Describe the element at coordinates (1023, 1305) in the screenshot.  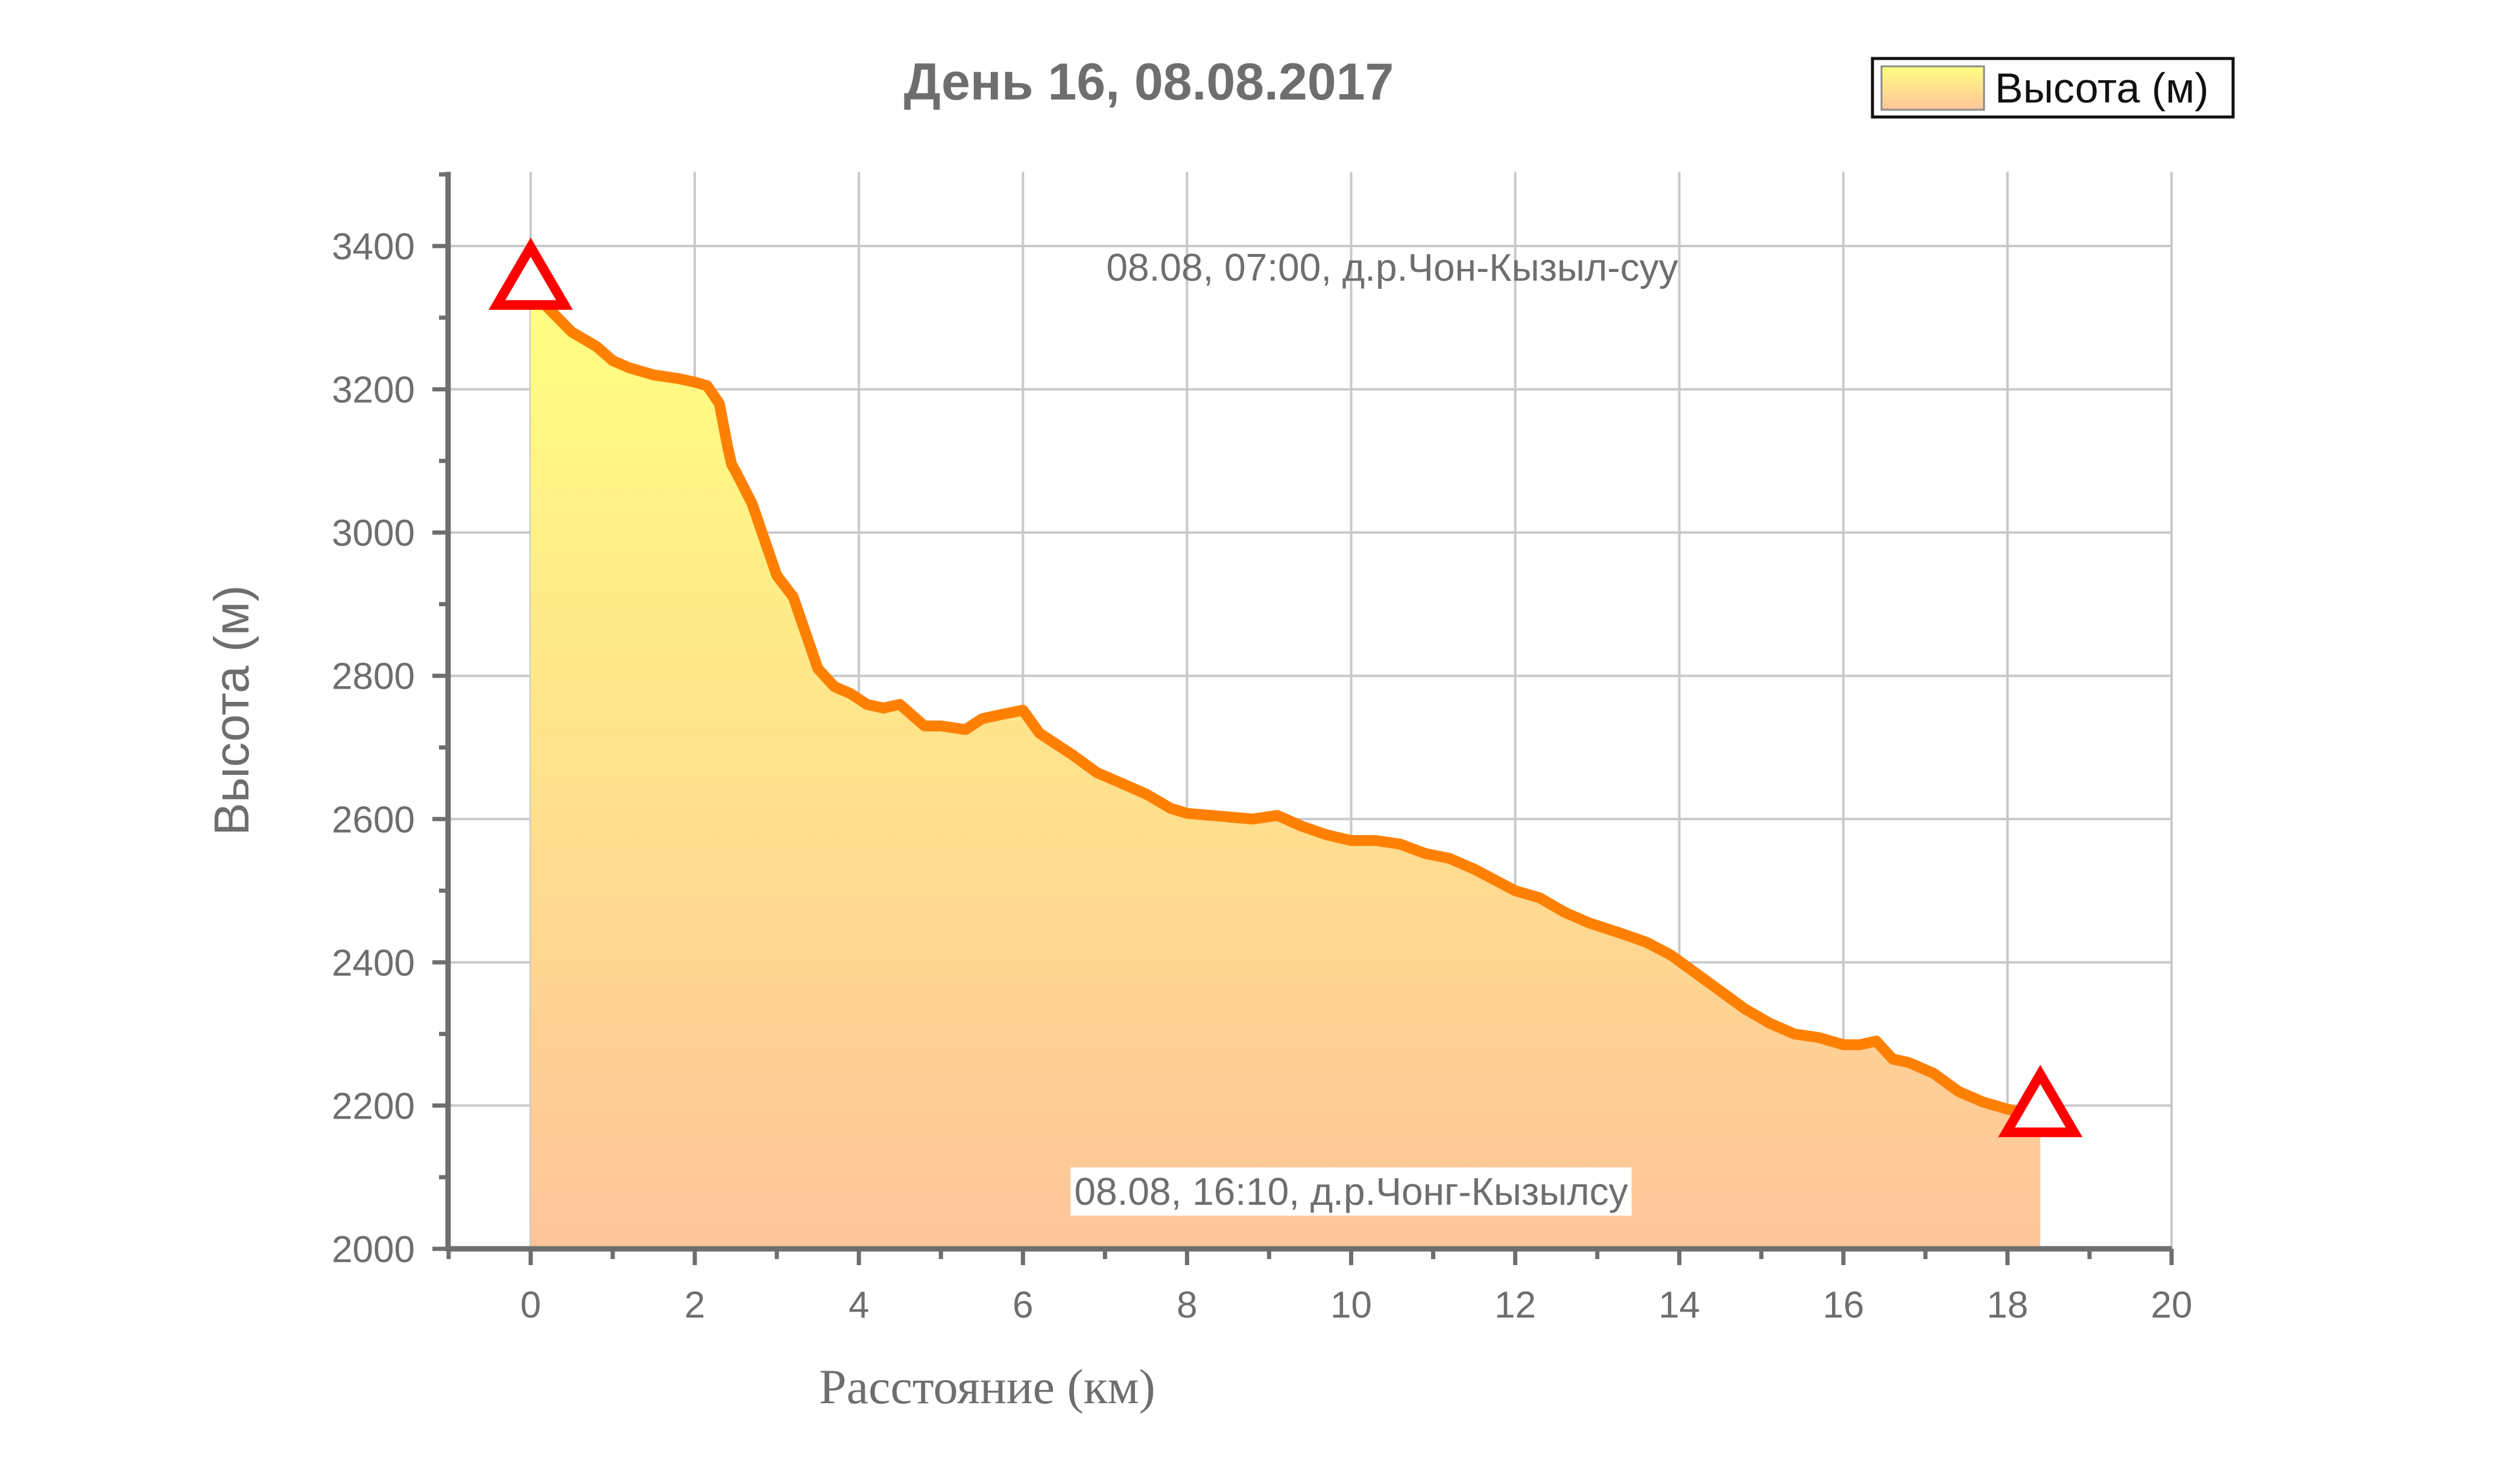
I see `x-tick-label: 6` at that location.